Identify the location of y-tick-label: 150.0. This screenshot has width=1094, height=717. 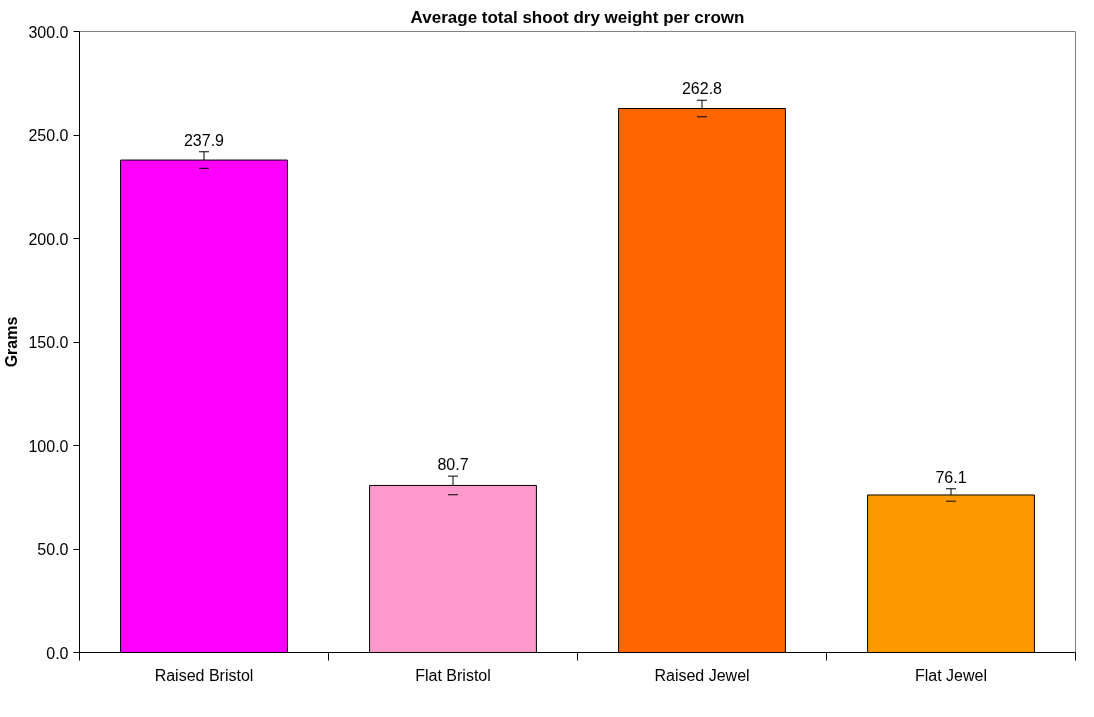
(48, 342).